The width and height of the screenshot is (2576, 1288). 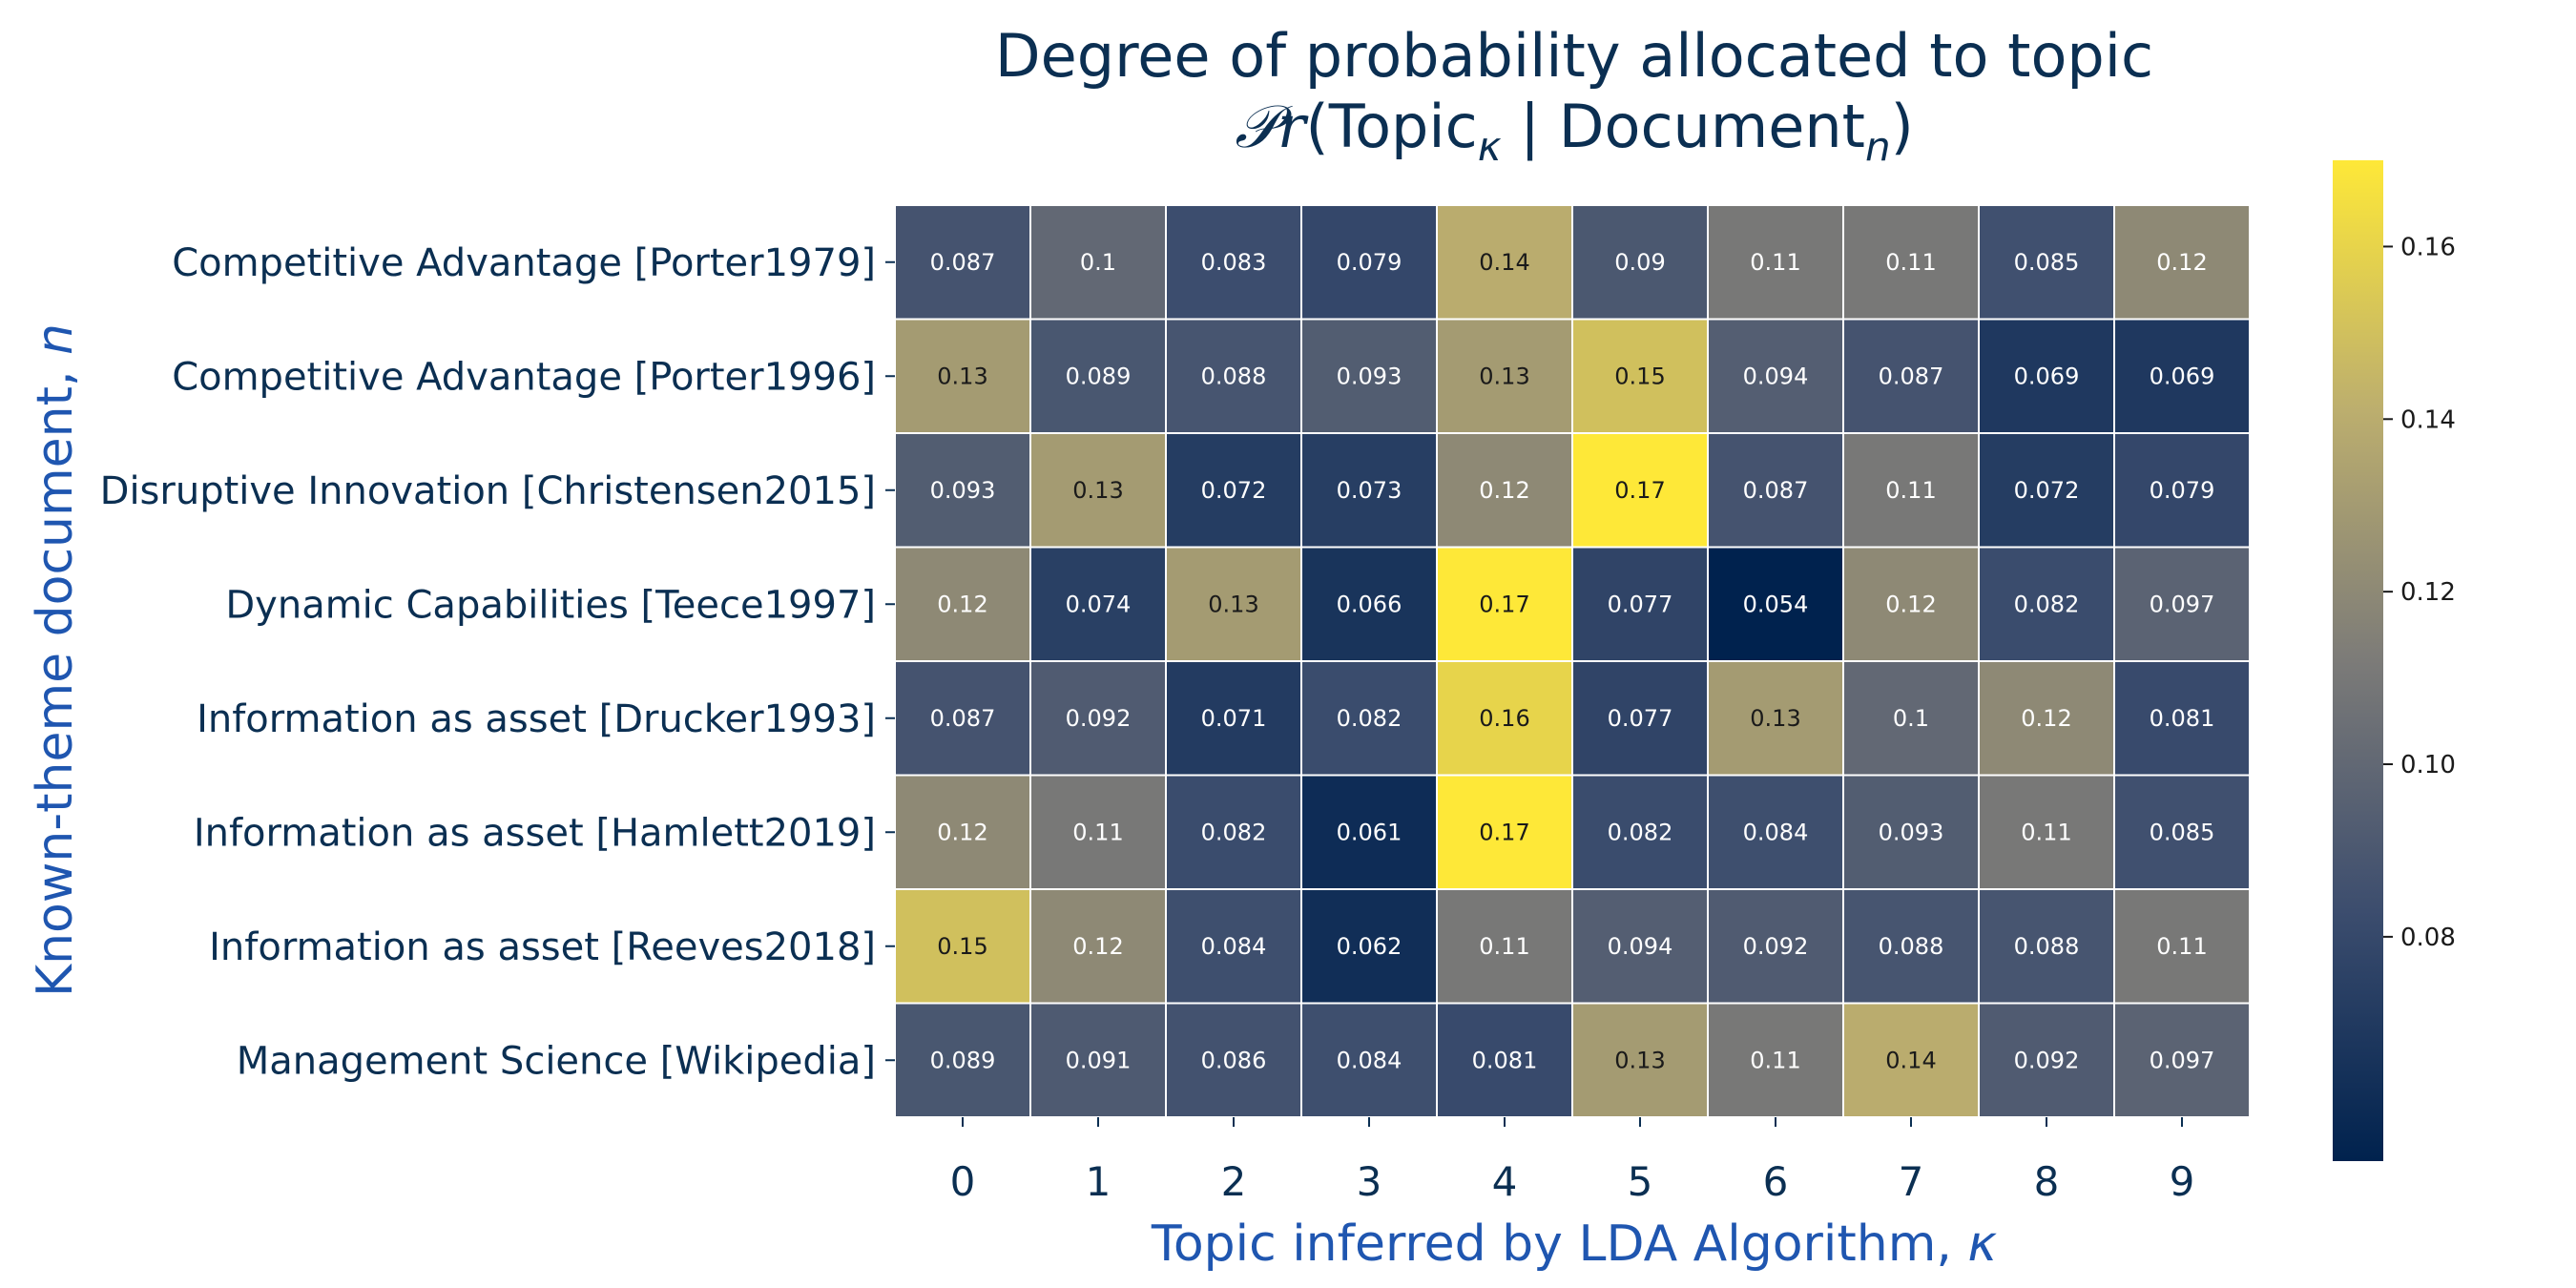 What do you see at coordinates (1234, 1181) in the screenshot?
I see `x-tick-label: 2` at bounding box center [1234, 1181].